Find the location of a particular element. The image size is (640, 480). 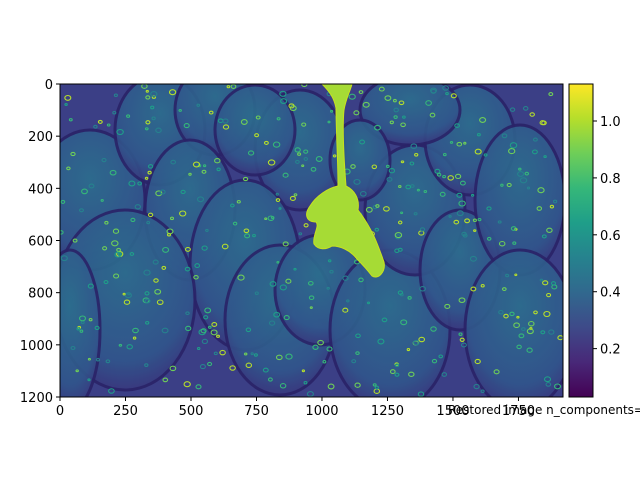

strawberry is located at coordinates (81, 322).